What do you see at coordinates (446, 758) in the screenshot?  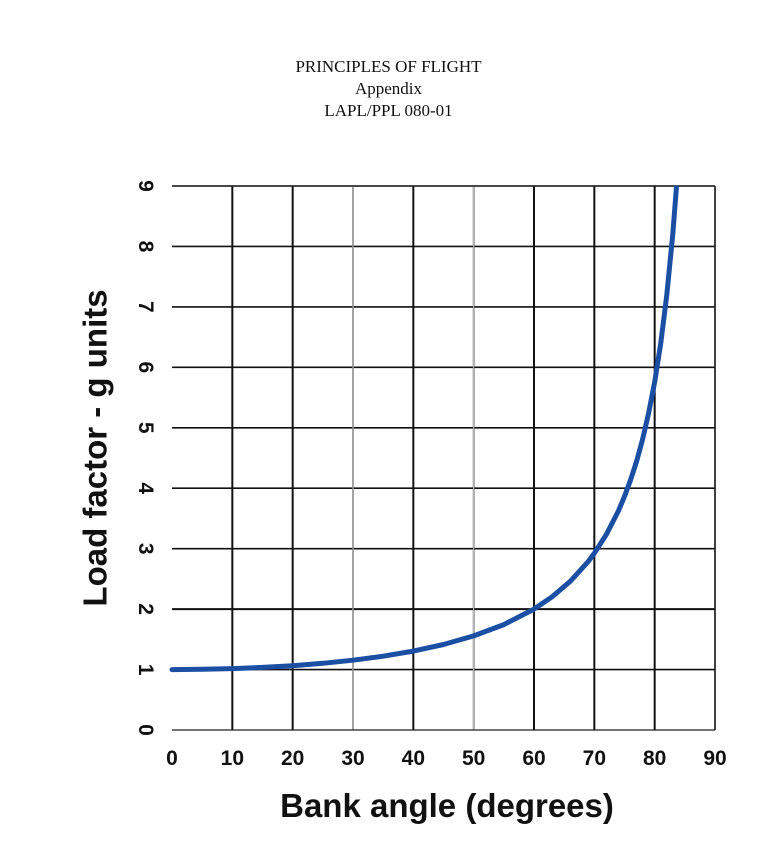 I see `x-tick-labels: 0 10 20 30 40 50 60 70 80 90` at bounding box center [446, 758].